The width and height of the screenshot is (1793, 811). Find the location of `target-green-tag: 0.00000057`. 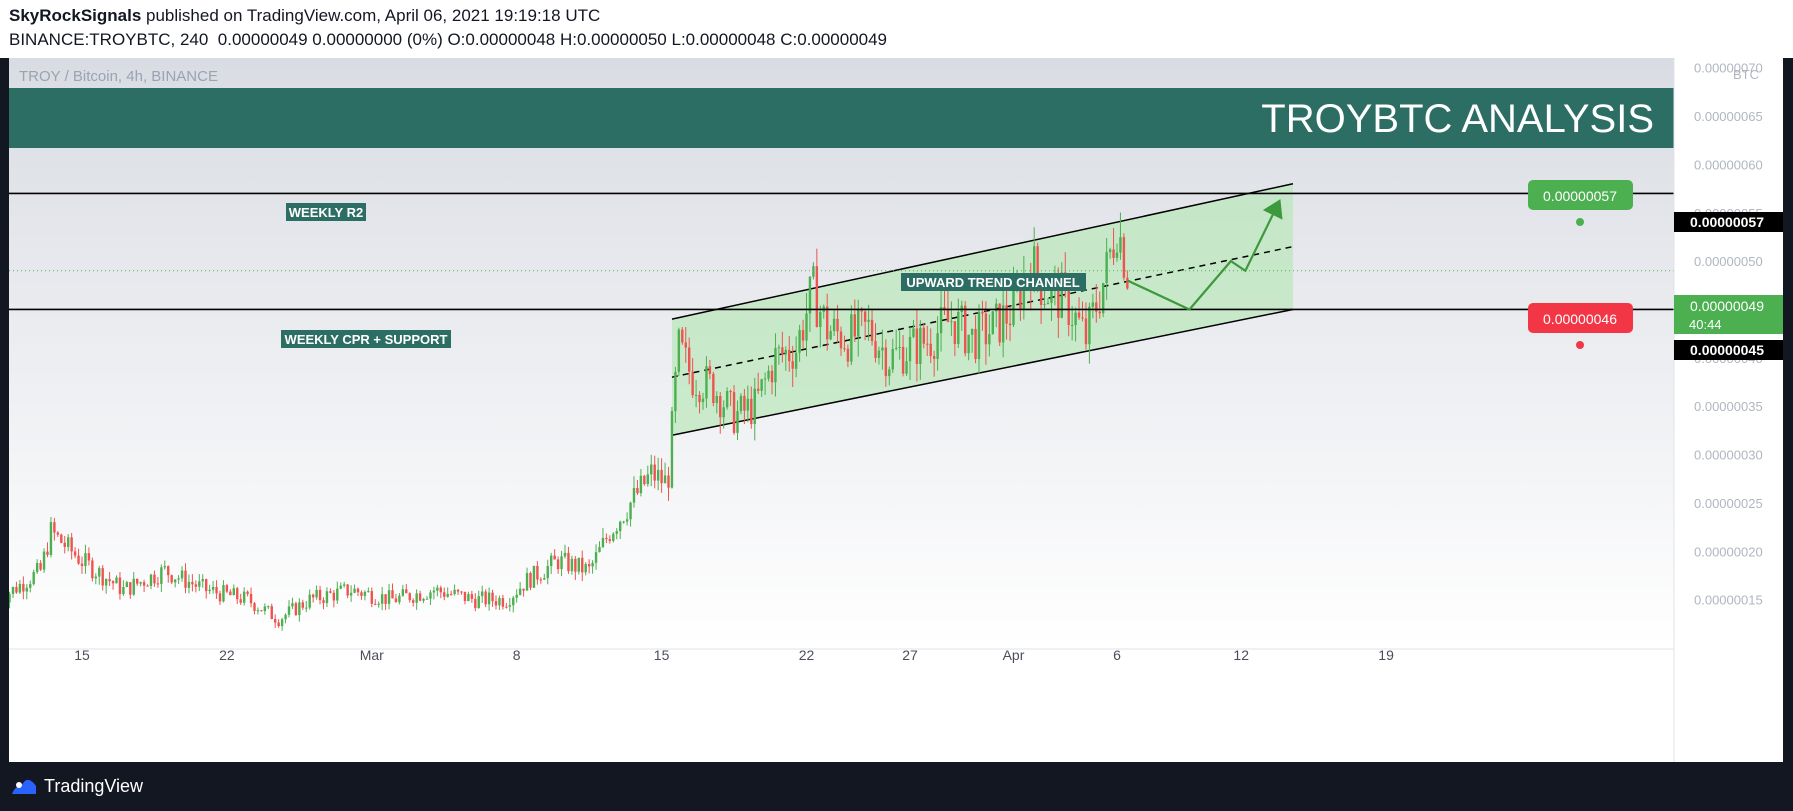

target-green-tag: 0.00000057 is located at coordinates (1580, 203).